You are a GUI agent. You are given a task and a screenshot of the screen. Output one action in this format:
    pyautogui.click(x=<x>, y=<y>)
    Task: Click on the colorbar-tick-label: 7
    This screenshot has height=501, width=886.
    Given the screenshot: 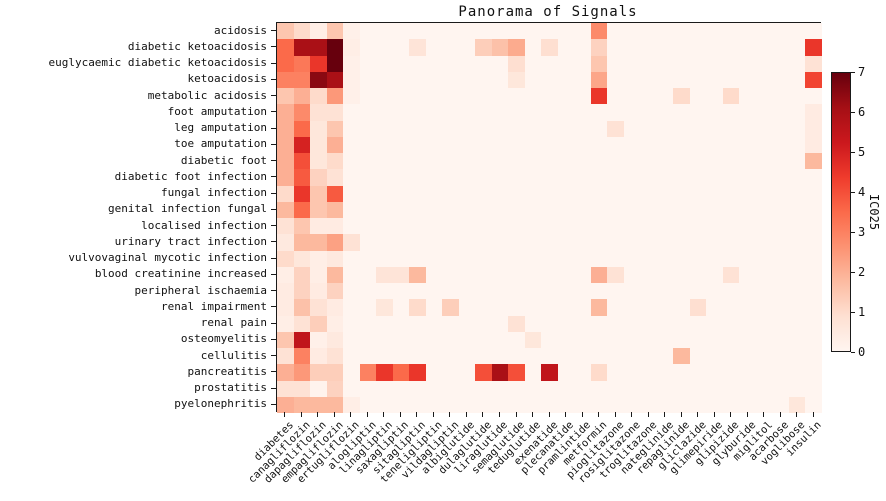 What is the action you would take?
    pyautogui.click(x=862, y=72)
    